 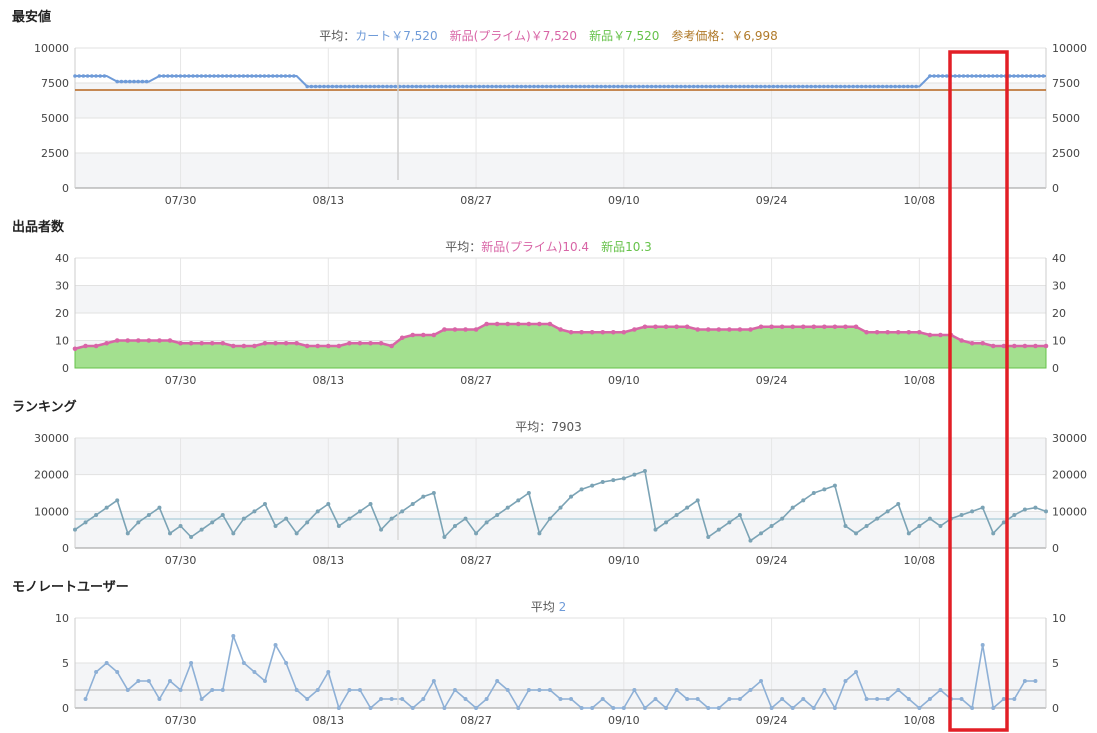 What do you see at coordinates (1066, 83) in the screenshot?
I see `y-tick-label-right: 7500` at bounding box center [1066, 83].